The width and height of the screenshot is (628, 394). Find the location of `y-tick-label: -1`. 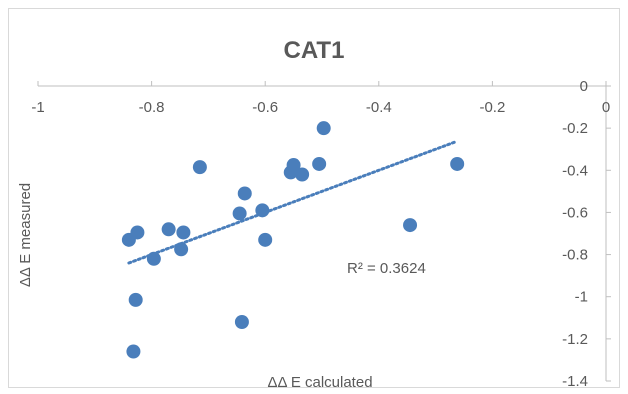

y-tick-label: -1 is located at coordinates (581, 297).